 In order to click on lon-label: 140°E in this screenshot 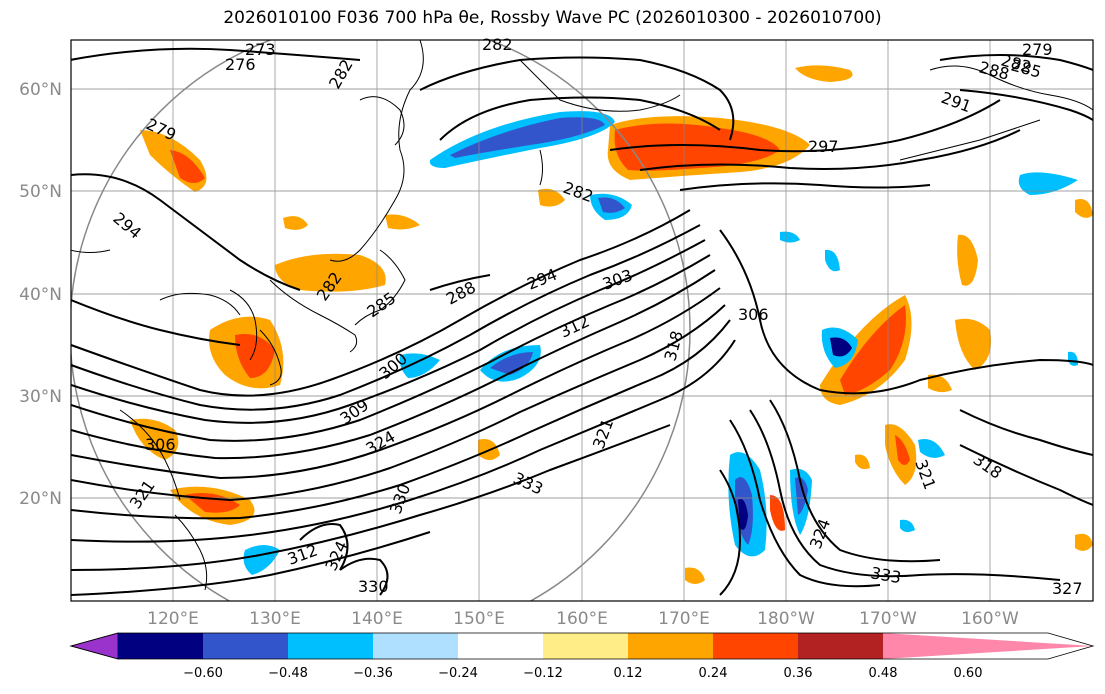, I will do `click(377, 619)`.